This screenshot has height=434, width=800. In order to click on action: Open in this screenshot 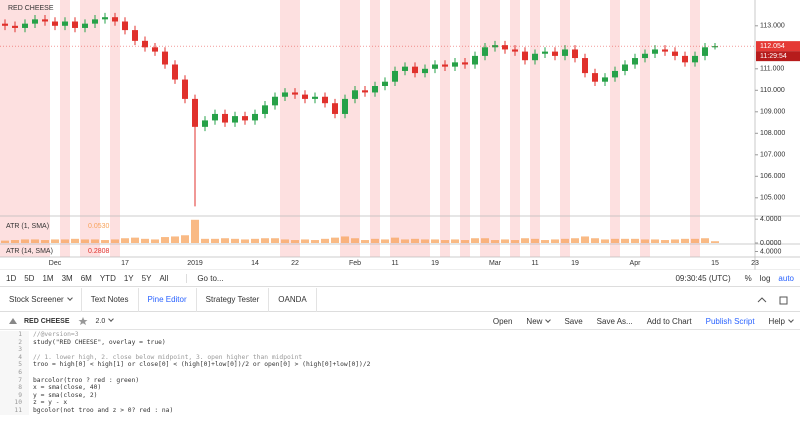, I will do `click(502, 321)`.